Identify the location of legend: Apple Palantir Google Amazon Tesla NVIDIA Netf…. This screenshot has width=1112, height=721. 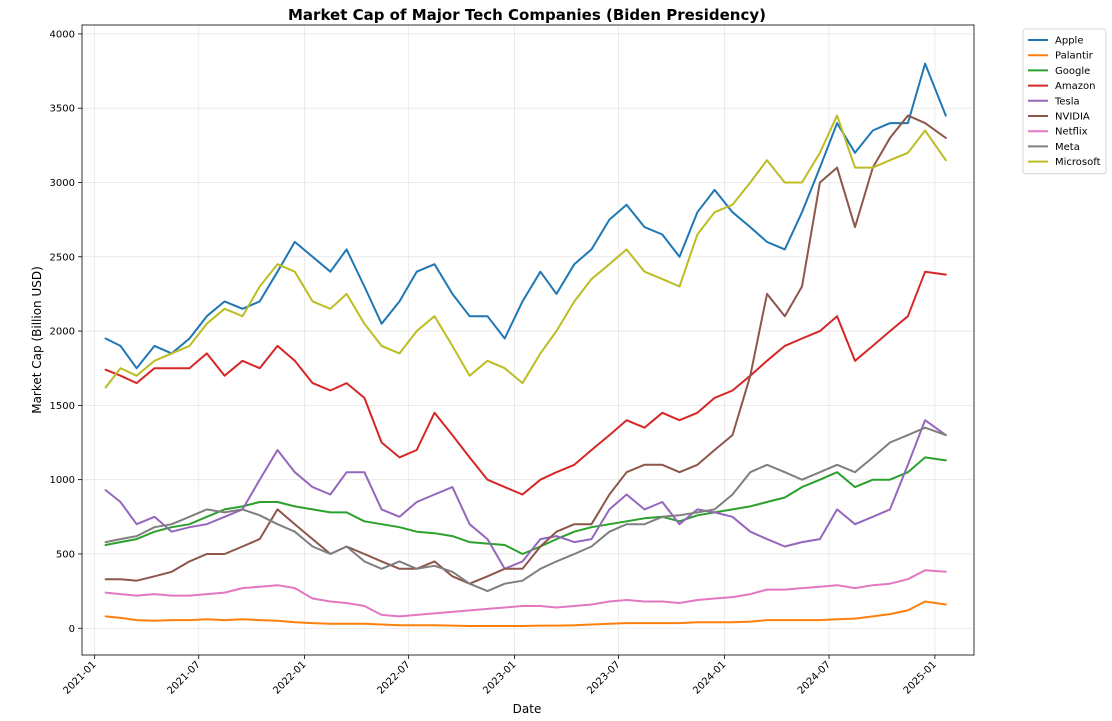
(1064, 101).